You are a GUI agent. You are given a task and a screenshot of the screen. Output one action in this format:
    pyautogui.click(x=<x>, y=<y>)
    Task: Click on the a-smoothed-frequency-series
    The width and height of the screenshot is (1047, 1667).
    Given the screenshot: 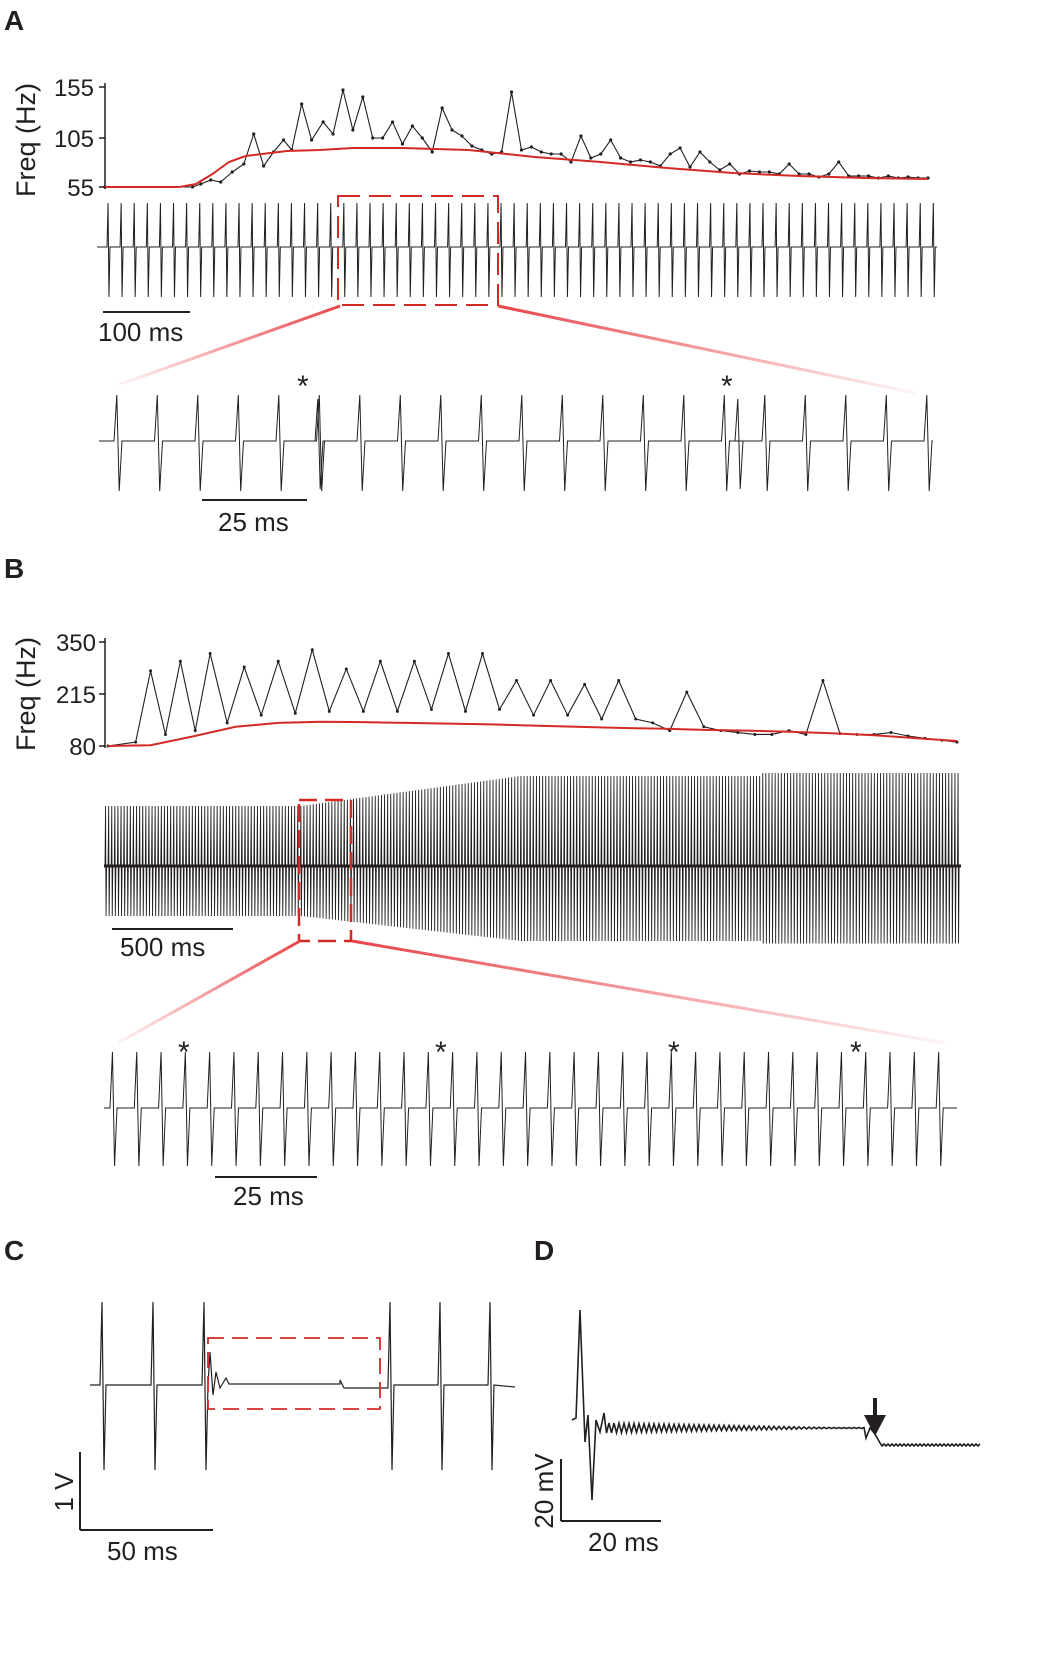 What is the action you would take?
    pyautogui.click(x=517, y=167)
    